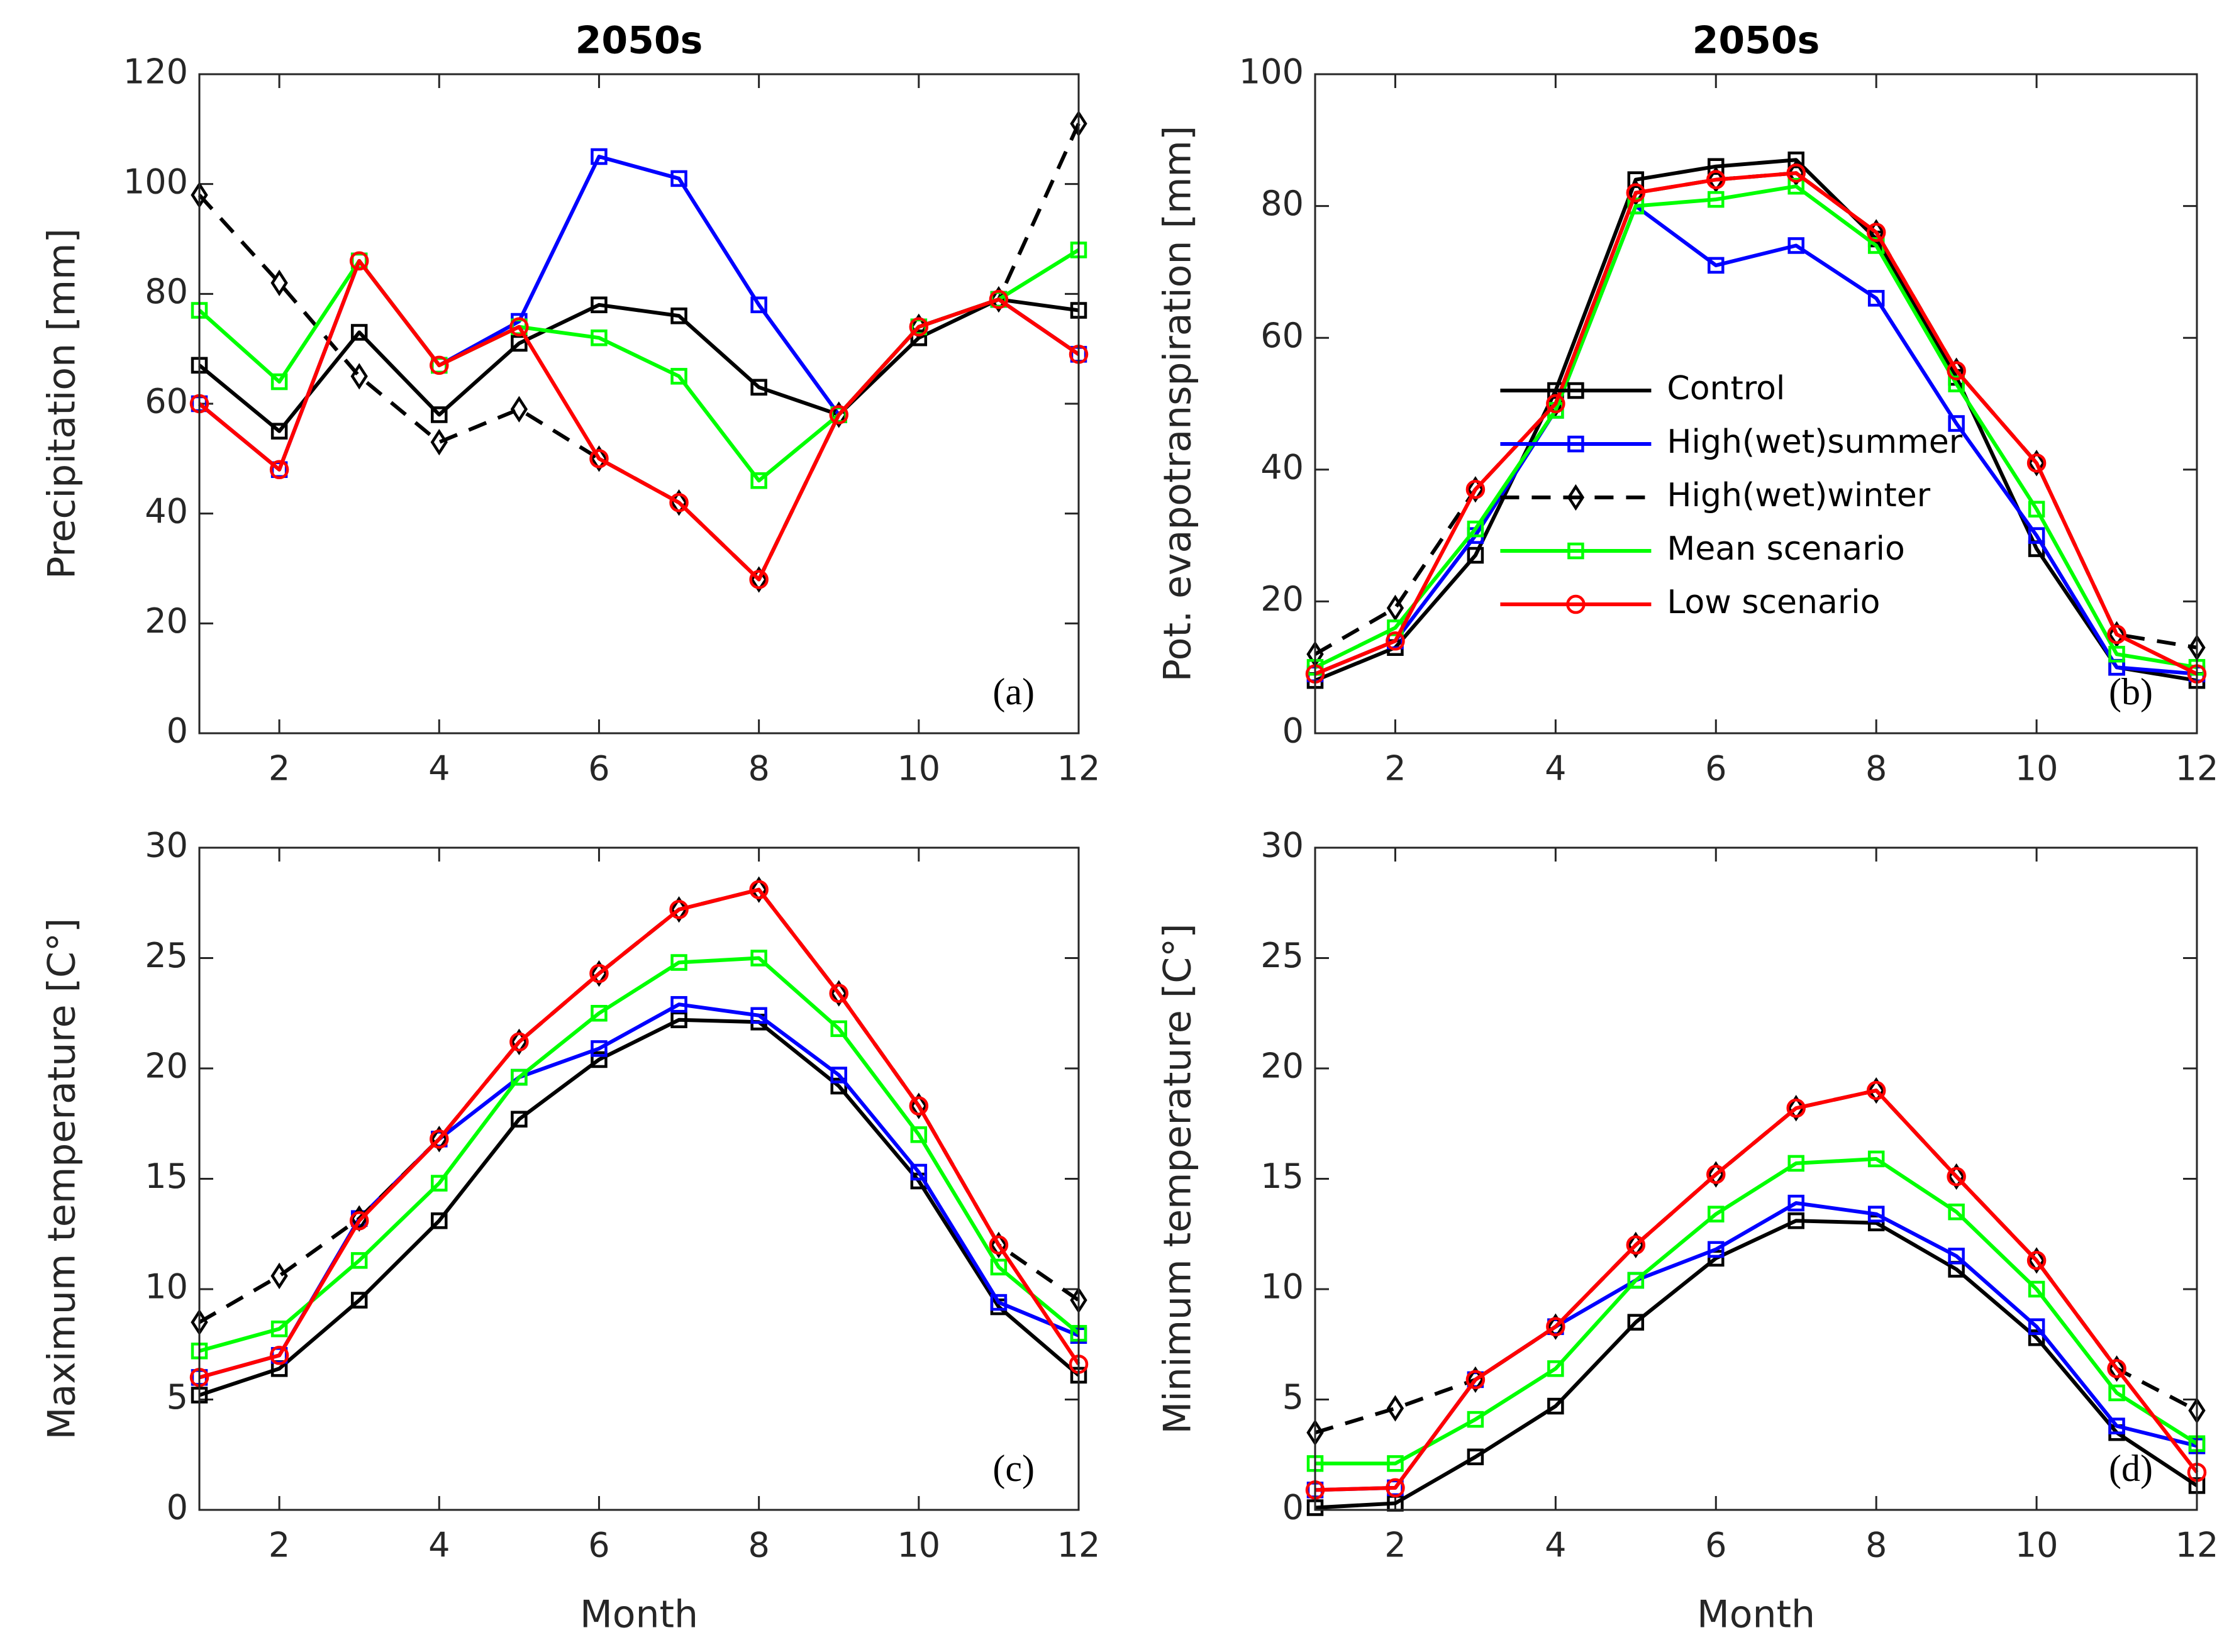 The height and width of the screenshot is (1652, 2234). I want to click on x-tick-label: 2, so click(1395, 769).